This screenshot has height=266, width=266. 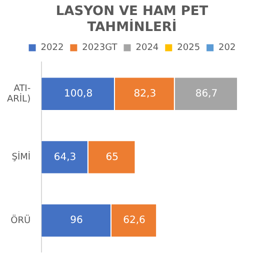 I want to click on y-tick-label: ŞİMİ, so click(x=21, y=156).